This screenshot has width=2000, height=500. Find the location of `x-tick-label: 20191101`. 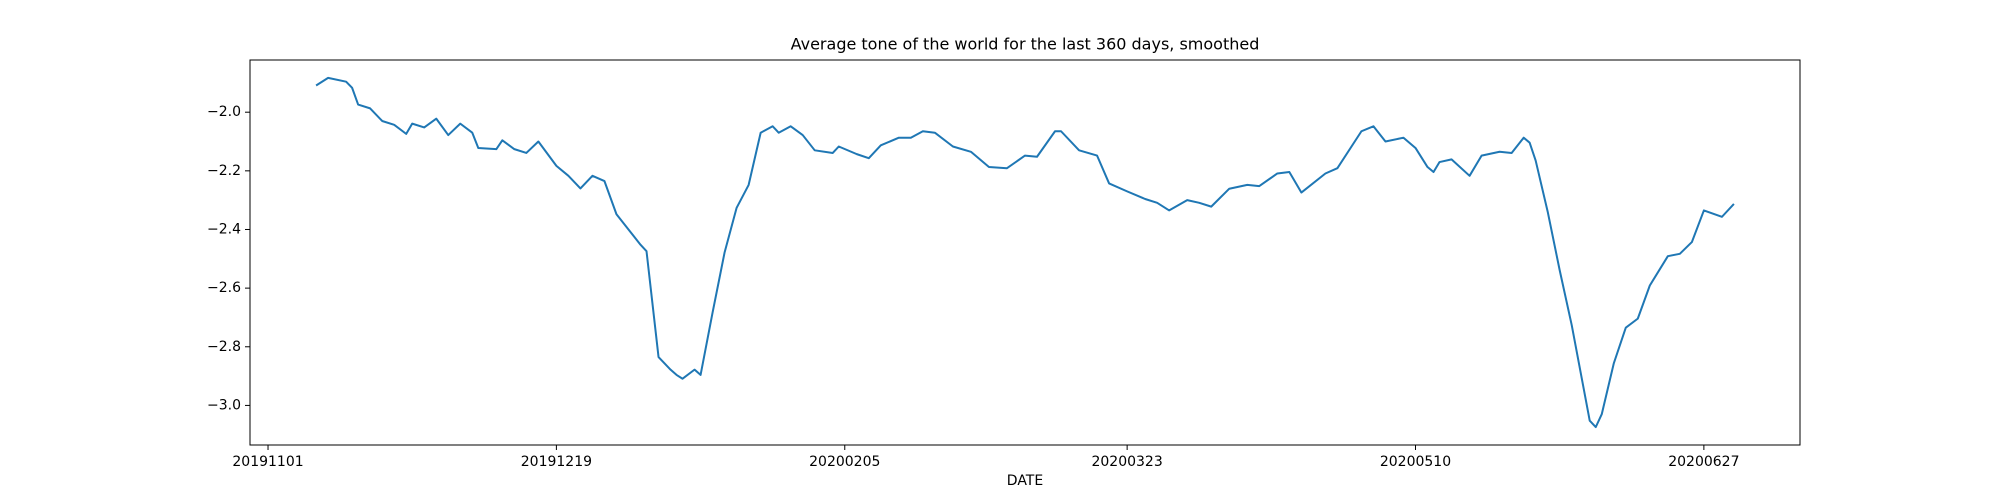

x-tick-label: 20191101 is located at coordinates (267, 462).